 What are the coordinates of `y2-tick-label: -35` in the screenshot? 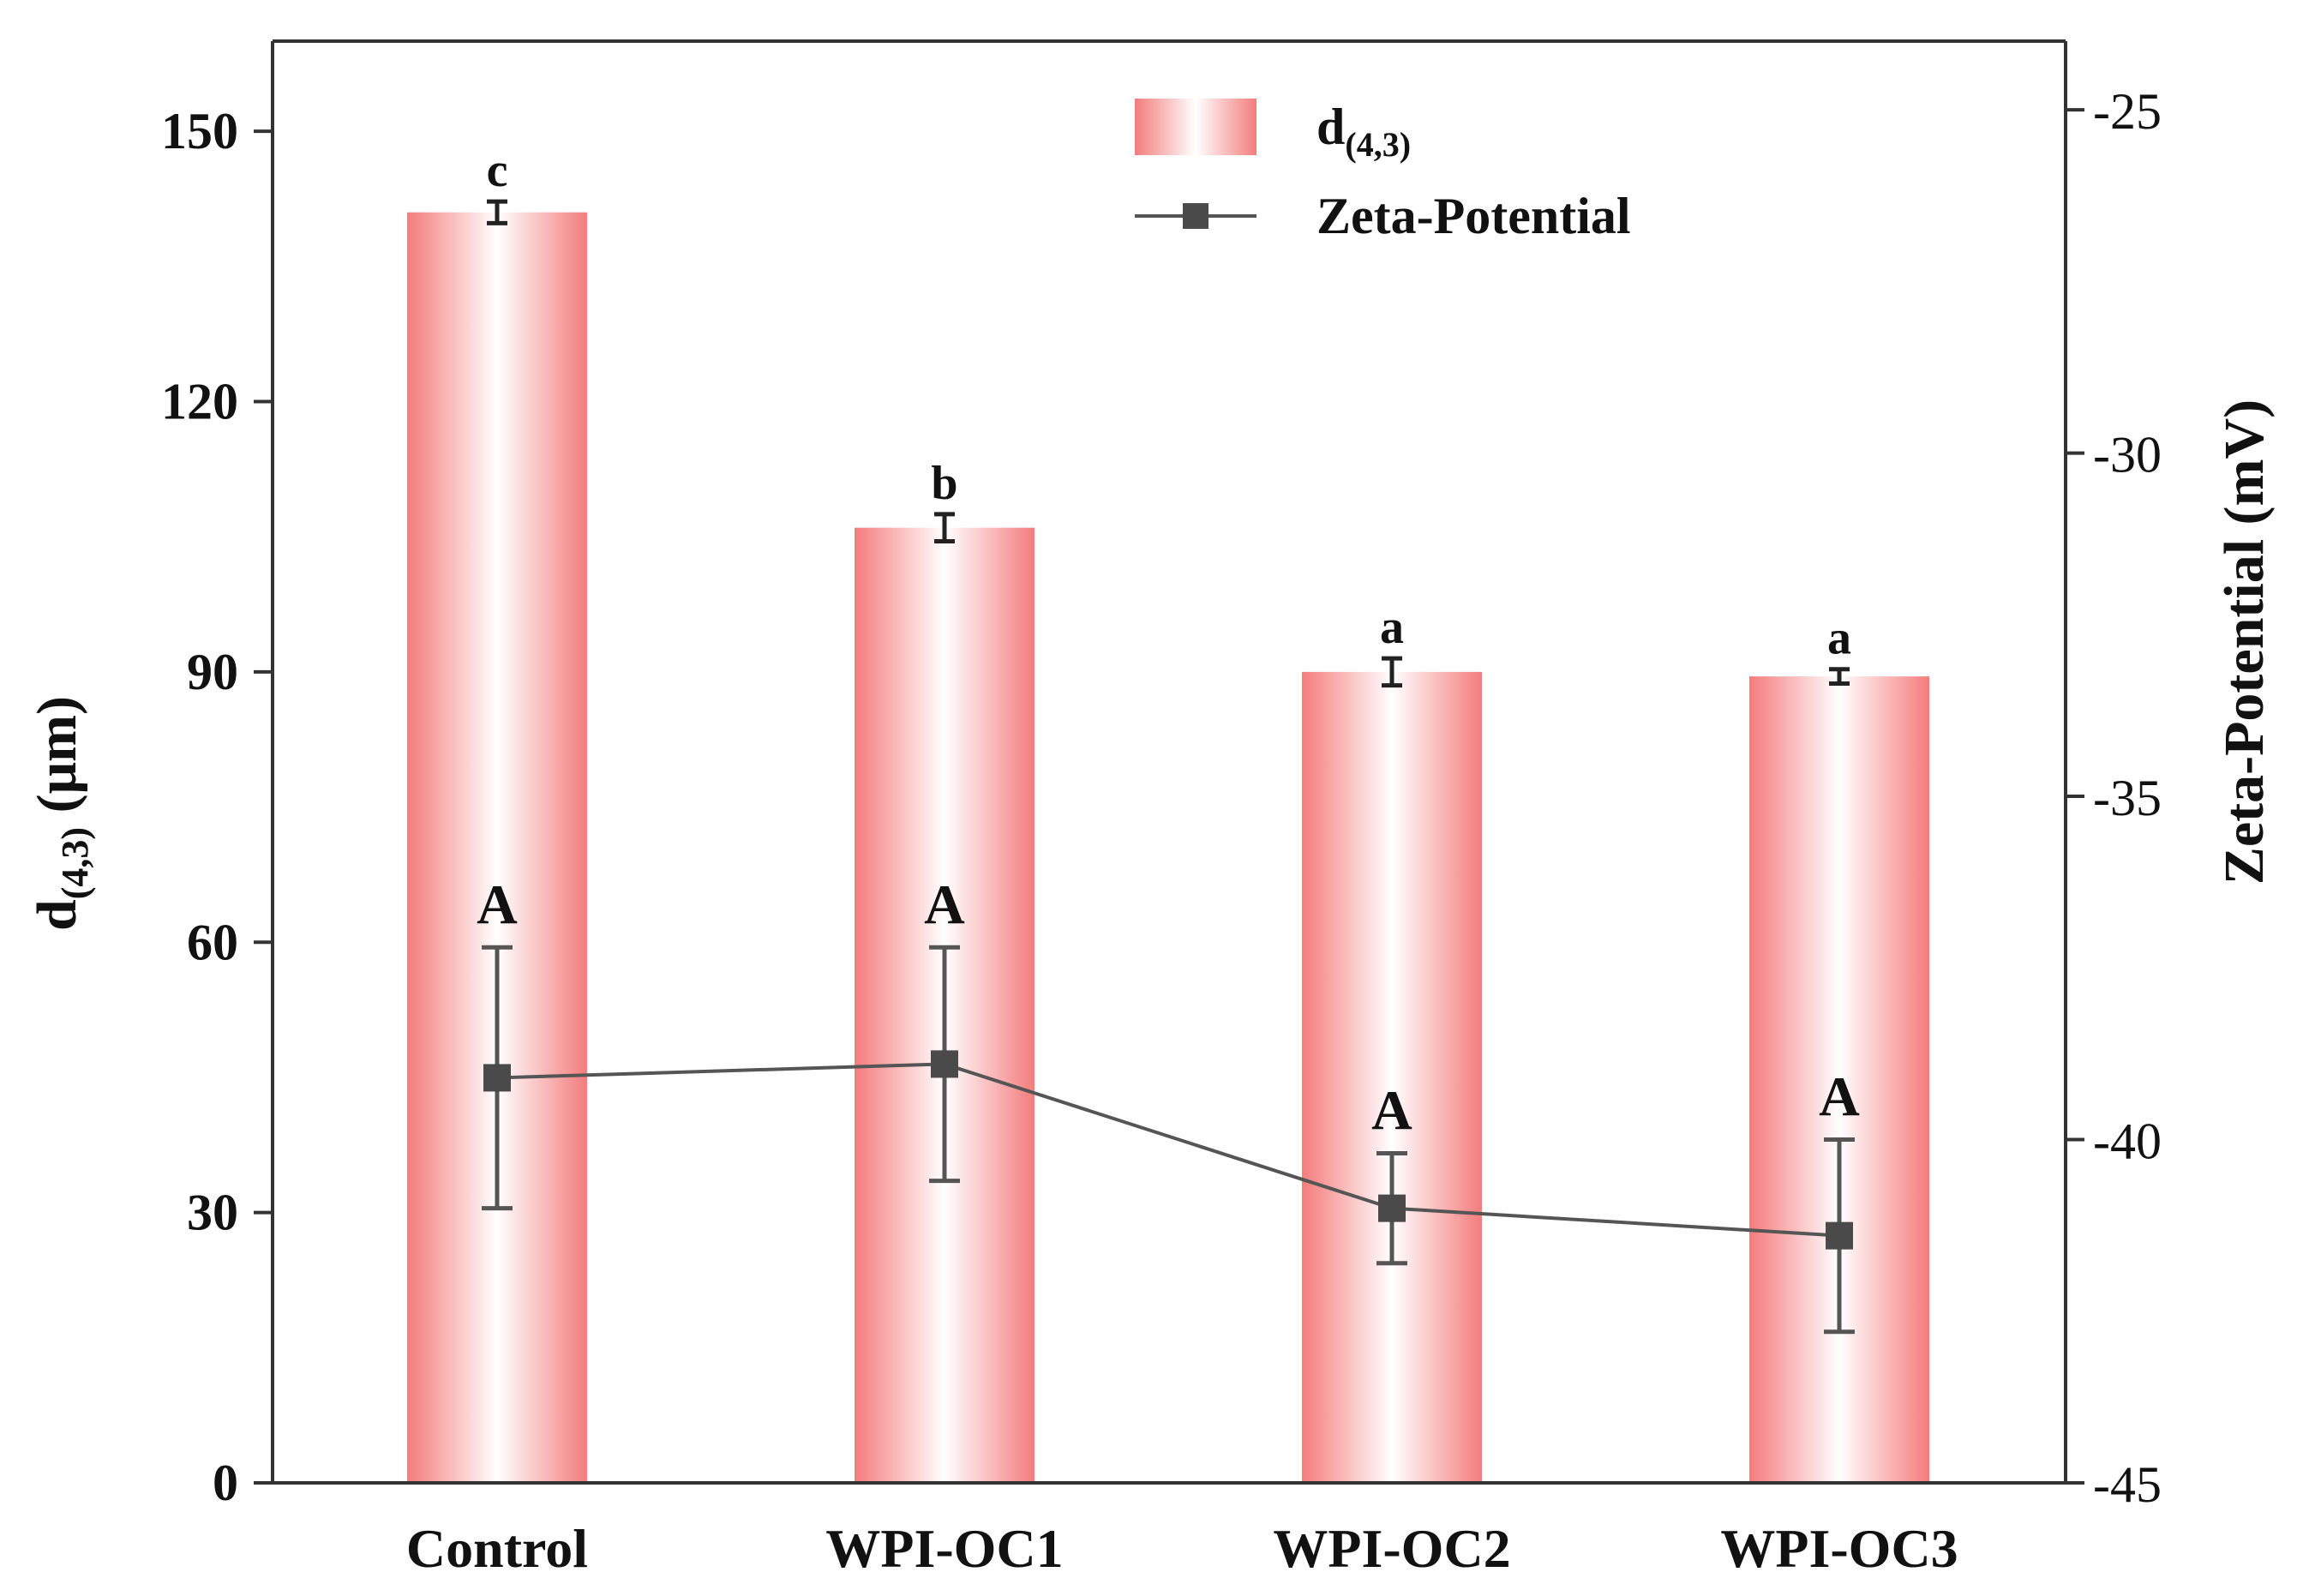 It's located at (2128, 798).